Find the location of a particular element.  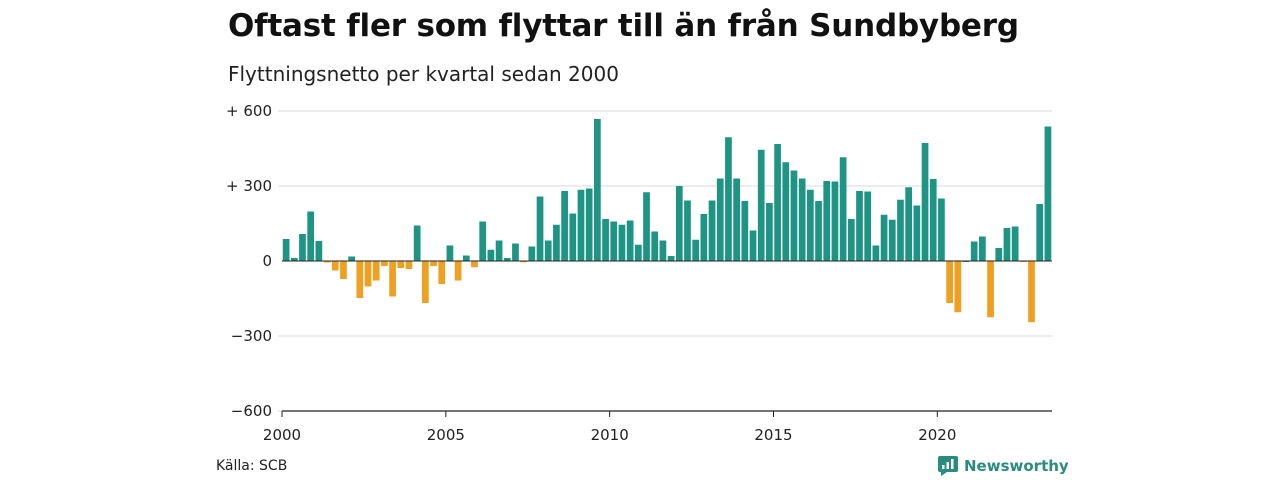

source-label: Källa: SCB is located at coordinates (252, 466).